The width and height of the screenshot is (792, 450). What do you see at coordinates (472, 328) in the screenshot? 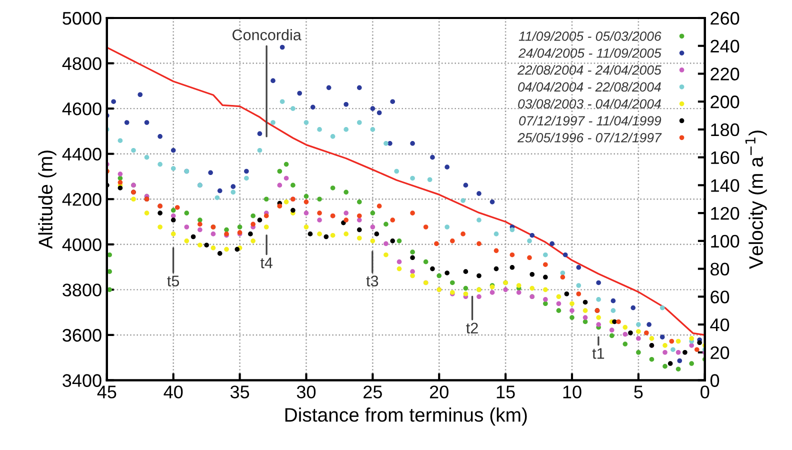
I see `annotation: t2` at bounding box center [472, 328].